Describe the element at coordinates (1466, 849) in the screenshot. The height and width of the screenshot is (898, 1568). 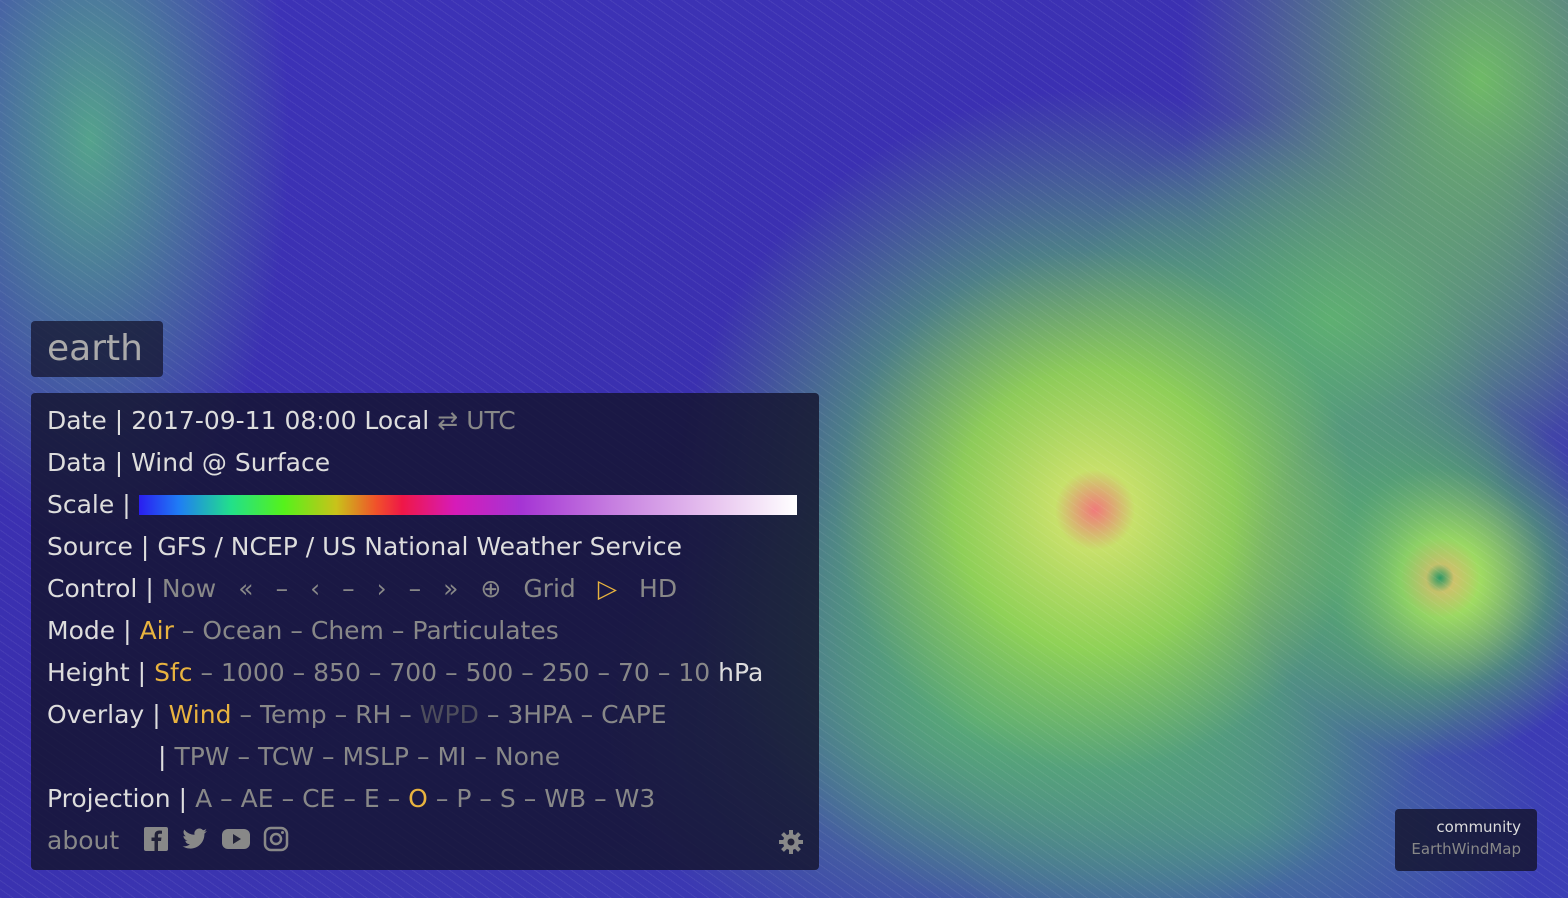
I see `community-link: EarthWindMap` at that location.